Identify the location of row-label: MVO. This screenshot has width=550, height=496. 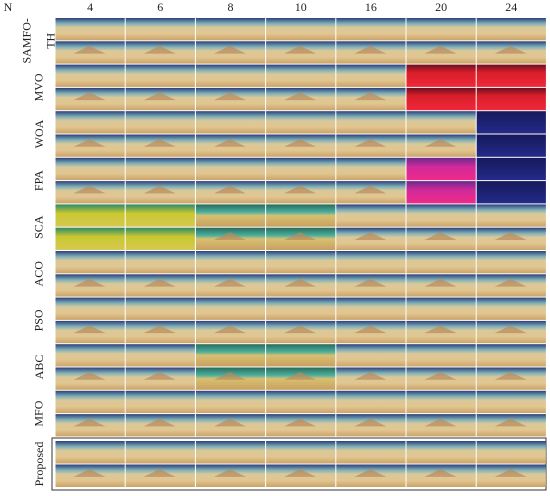
(39, 87).